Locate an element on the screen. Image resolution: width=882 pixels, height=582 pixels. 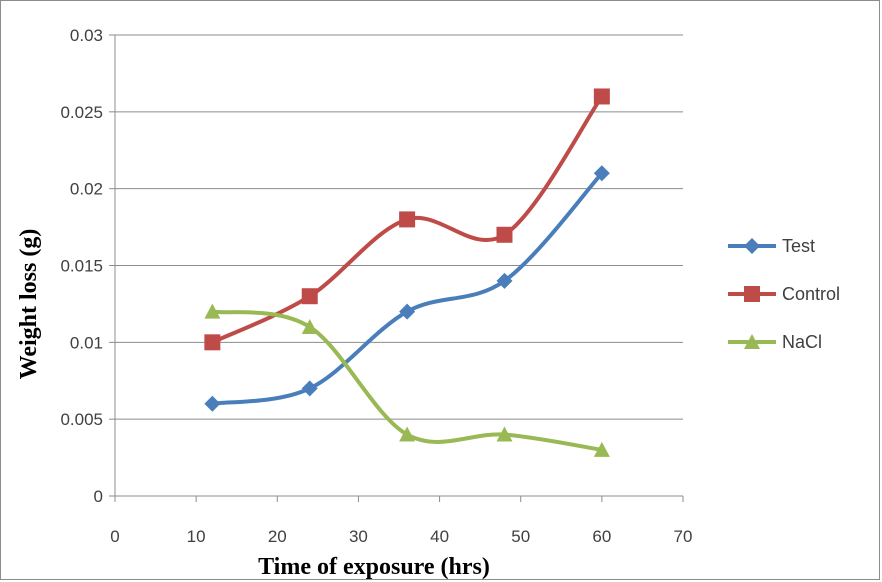
legend-marker-nacl is located at coordinates (752, 341).